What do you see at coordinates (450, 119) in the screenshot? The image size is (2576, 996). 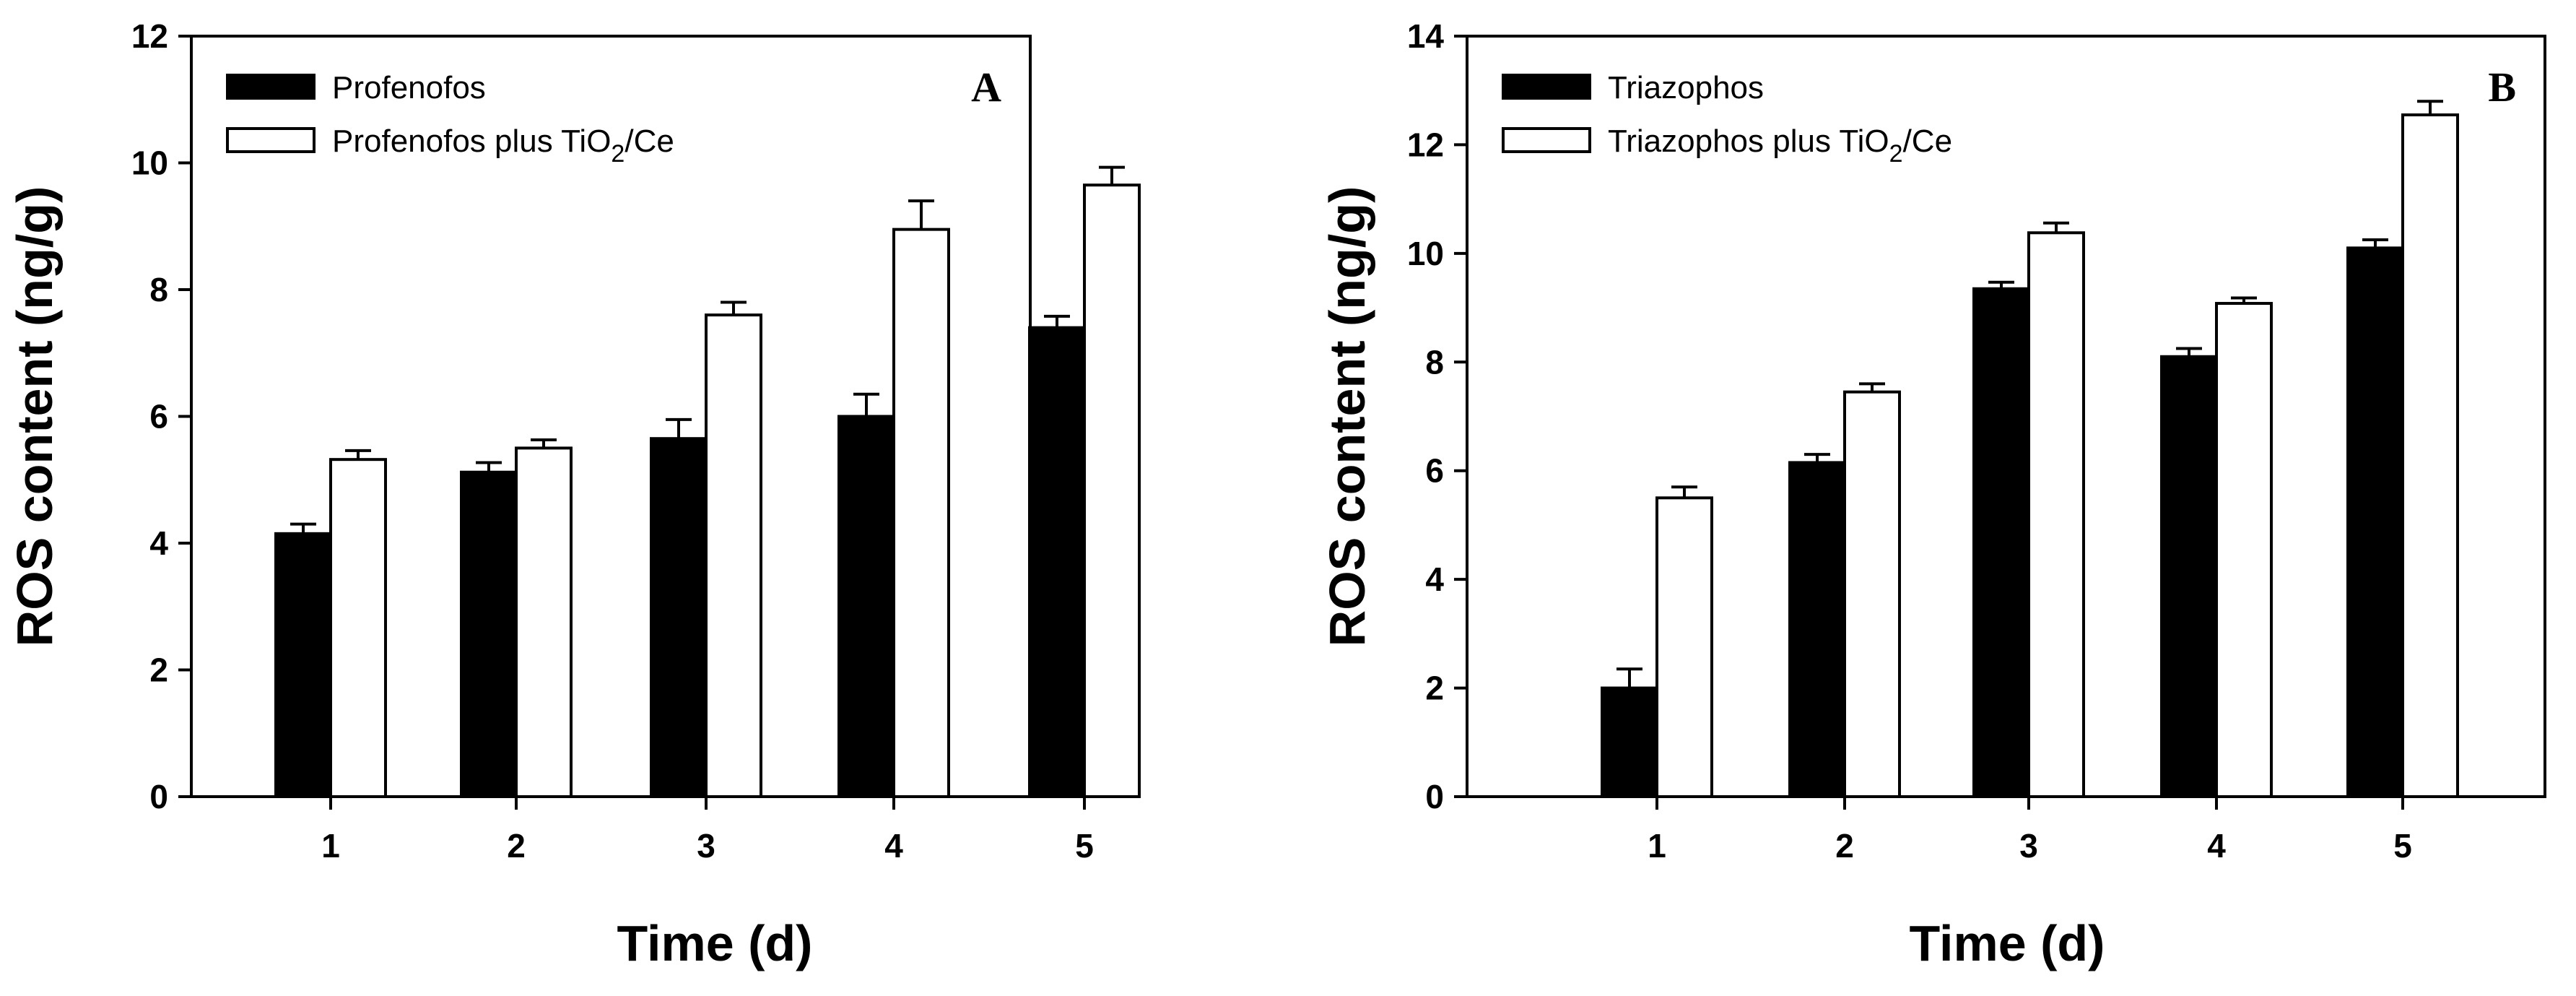 I see `legend: Profenofos Profenofos plus TiO2/Ce` at bounding box center [450, 119].